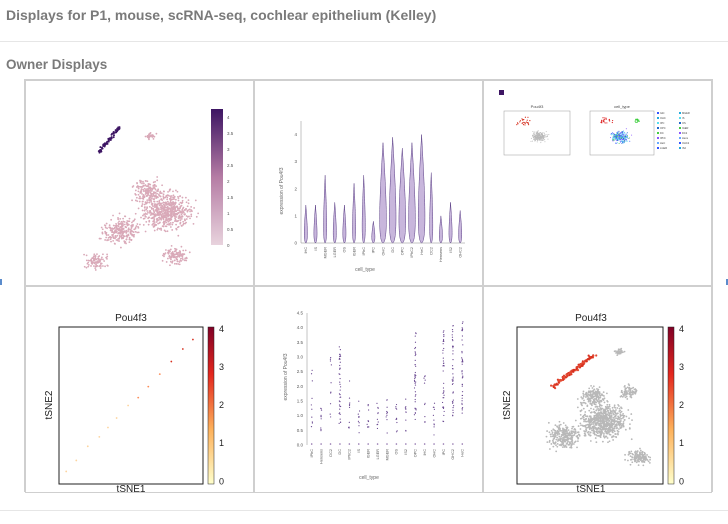 The image size is (728, 524). I want to click on legend-entry: IGER, so click(685, 128).